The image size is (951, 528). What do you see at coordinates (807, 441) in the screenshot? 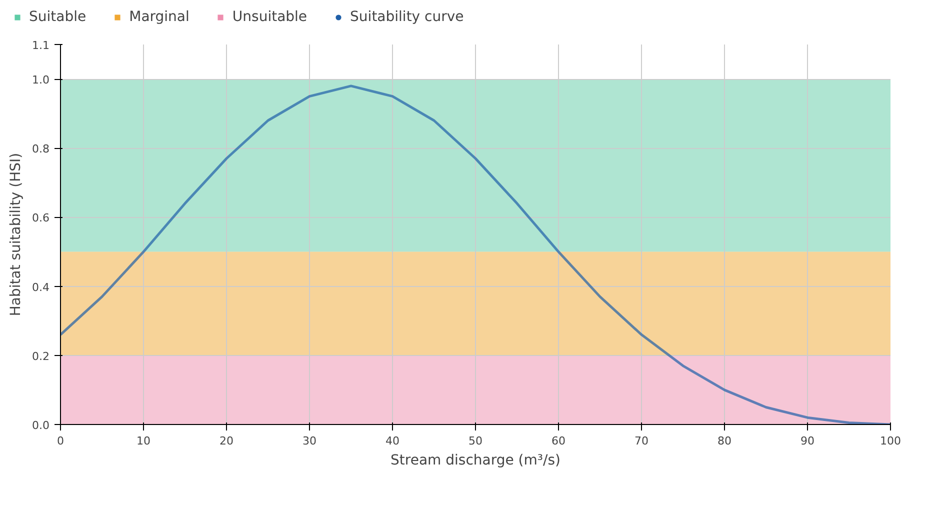
I see `x-tick-label: 90` at bounding box center [807, 441].